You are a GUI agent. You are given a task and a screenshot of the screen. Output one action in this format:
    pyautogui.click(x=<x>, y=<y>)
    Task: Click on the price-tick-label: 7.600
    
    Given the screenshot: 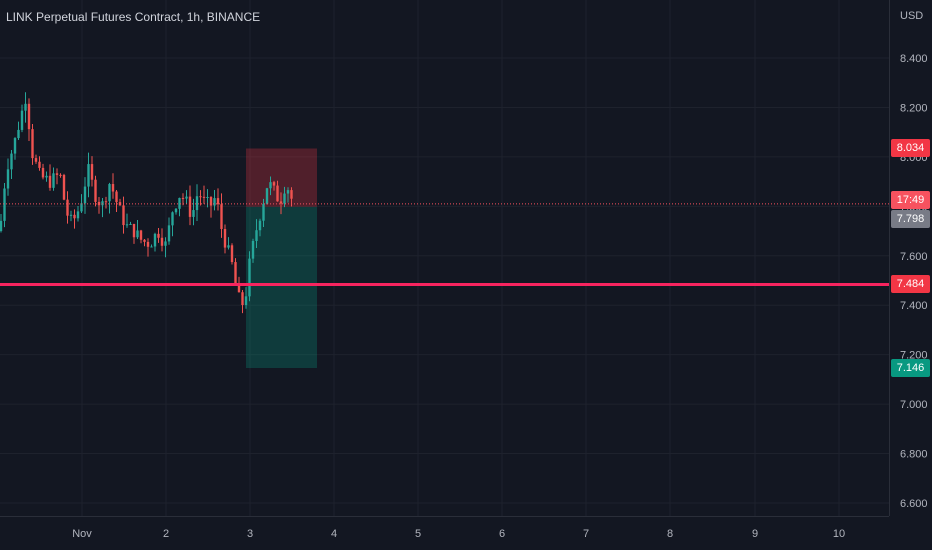 What is the action you would take?
    pyautogui.click(x=914, y=257)
    